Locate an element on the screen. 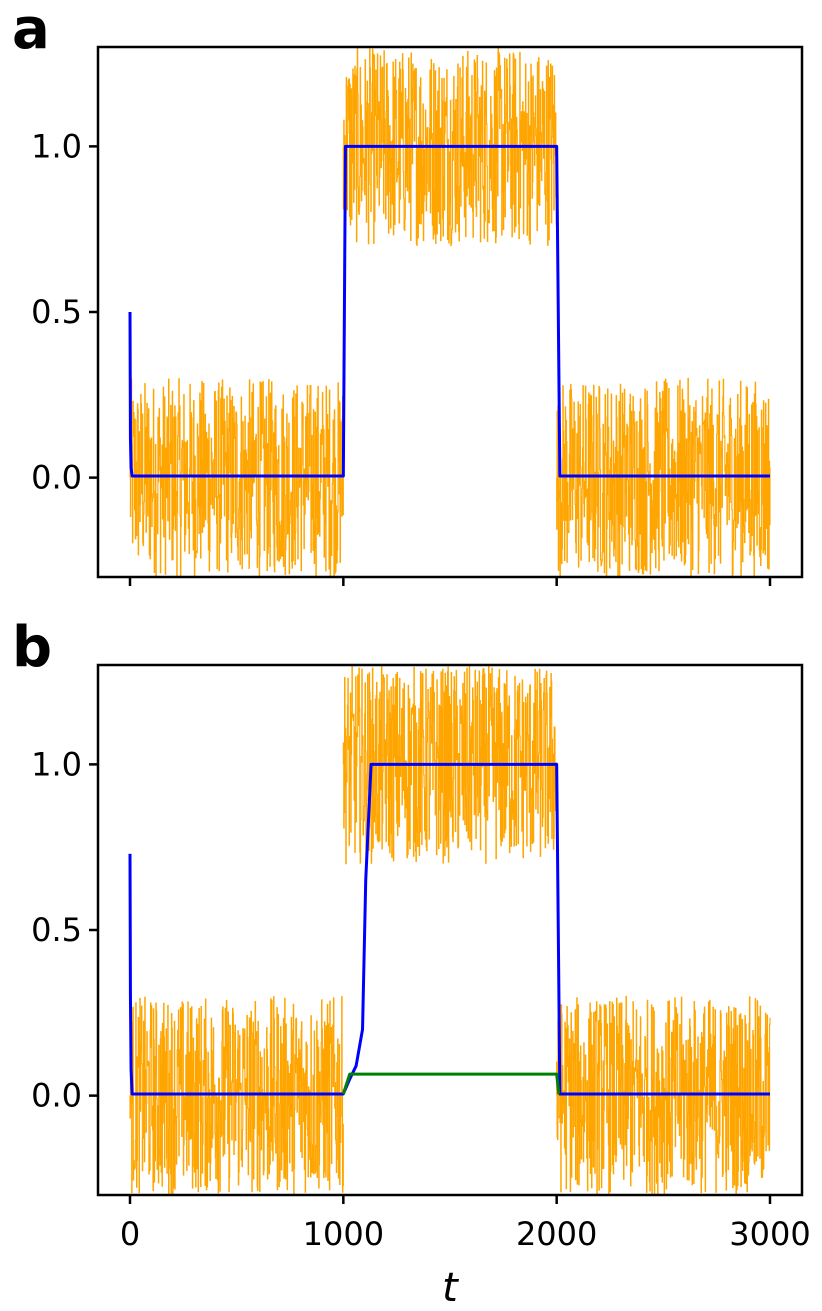 This screenshot has height=1311, width=822. series-baseline is located at coordinates (451, 1083).